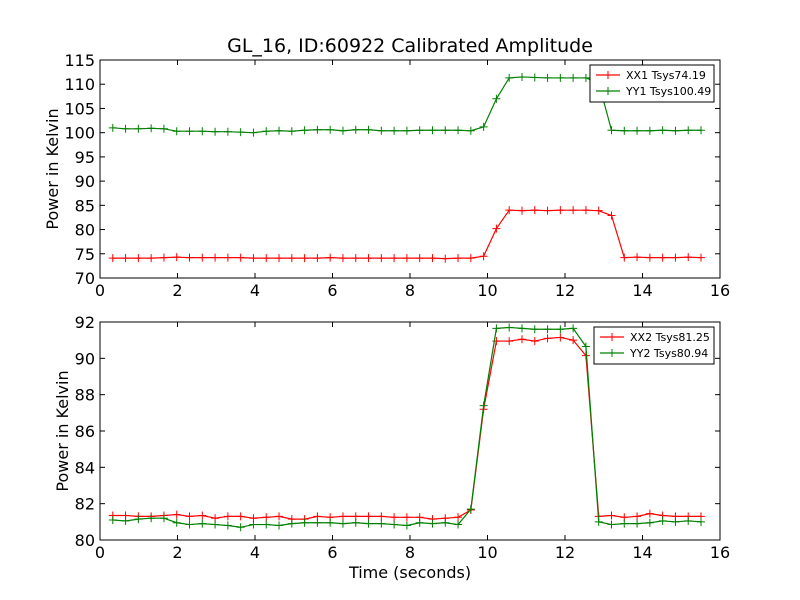 The height and width of the screenshot is (600, 800). Describe the element at coordinates (85, 431) in the screenshot. I see `y-tick-label: 86` at that location.